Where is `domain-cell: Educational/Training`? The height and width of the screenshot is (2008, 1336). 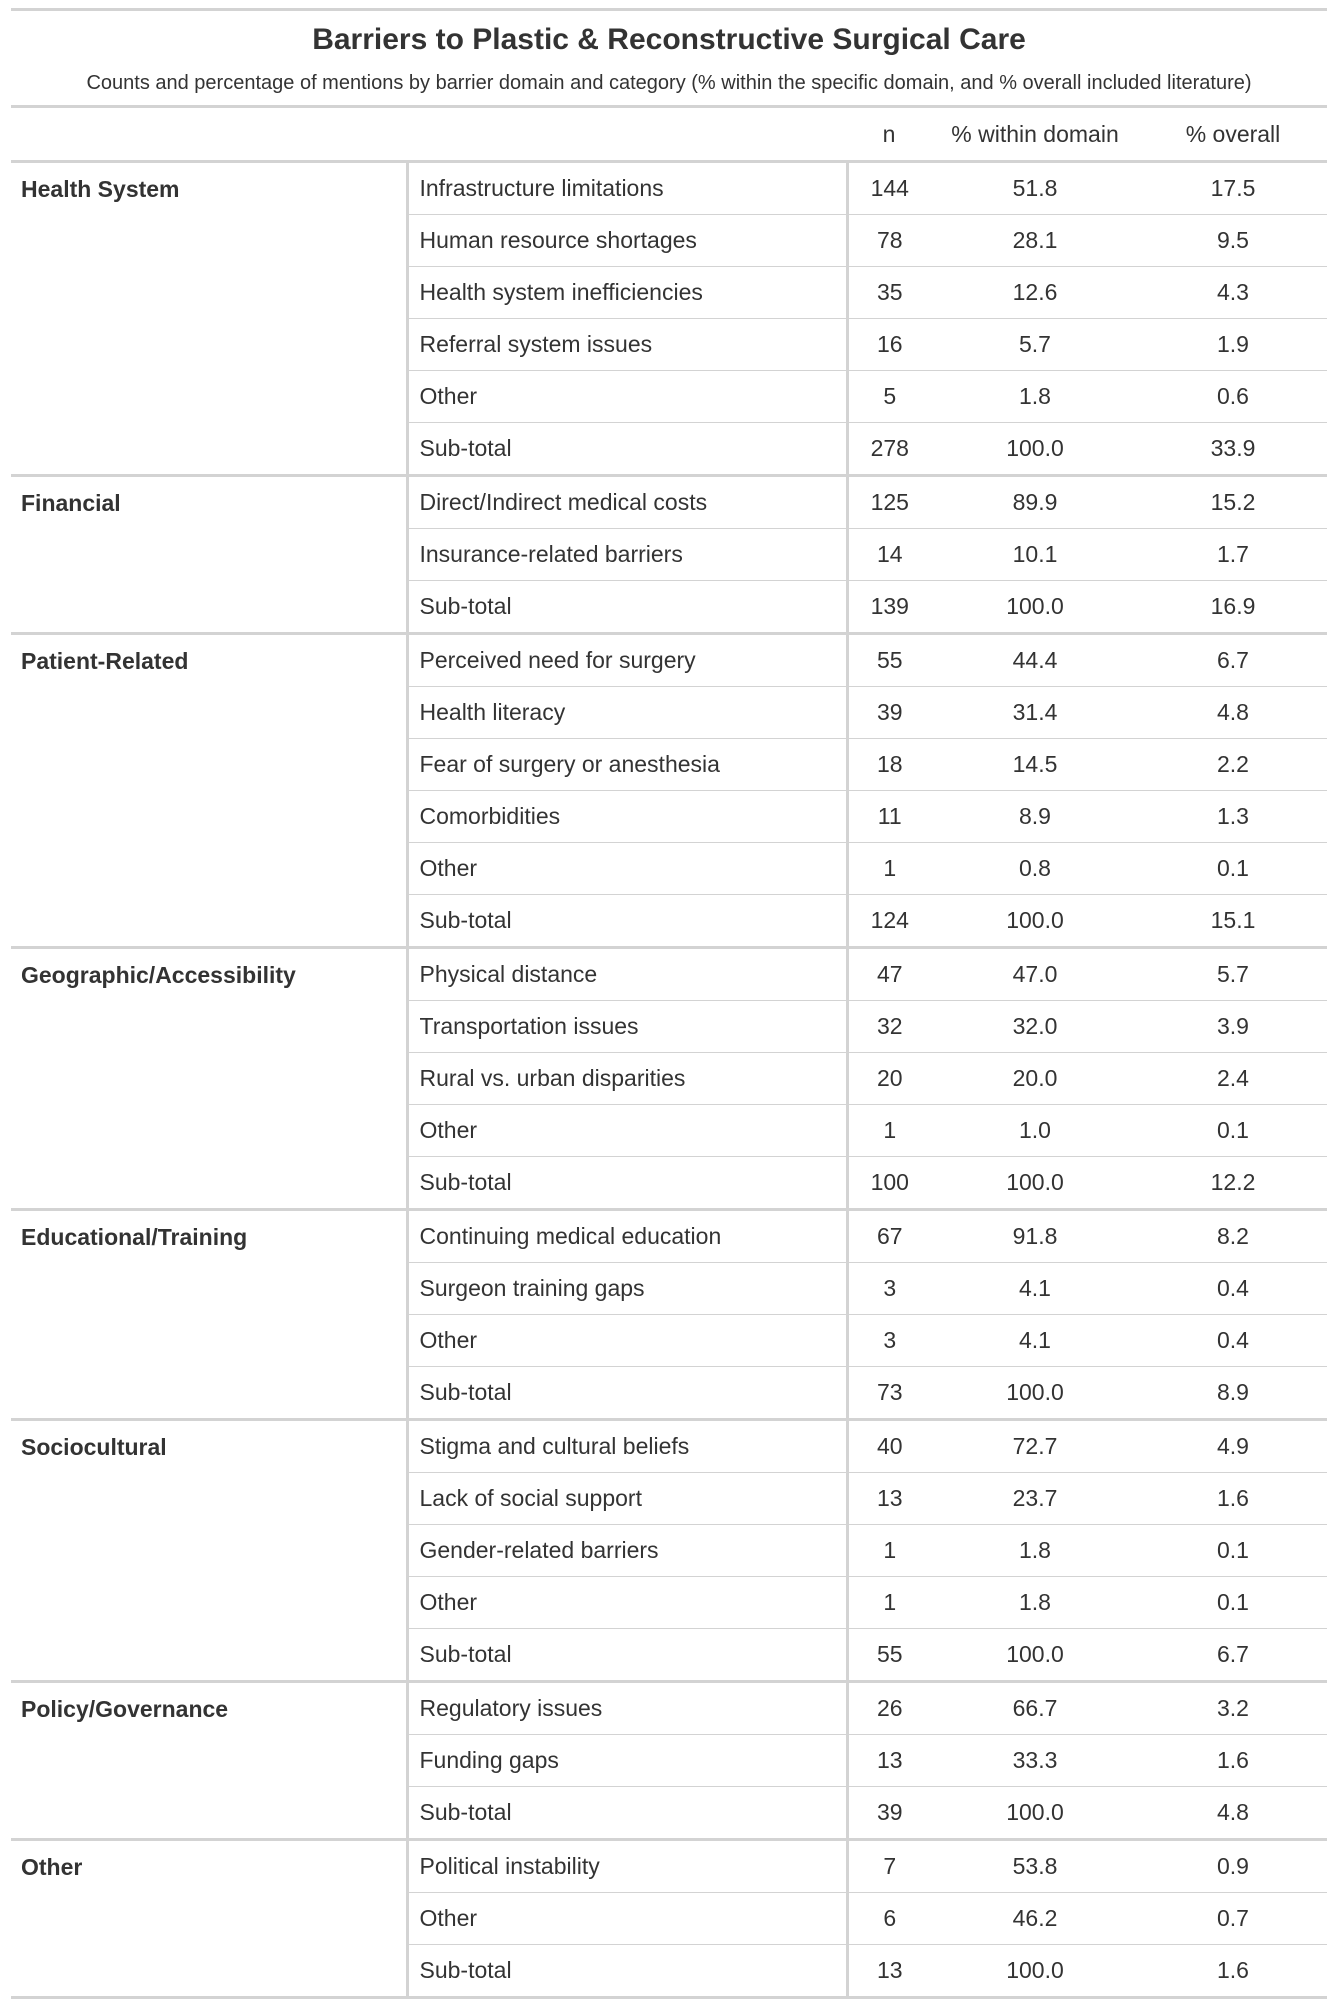 domain-cell: Educational/Training is located at coordinates (210, 1315).